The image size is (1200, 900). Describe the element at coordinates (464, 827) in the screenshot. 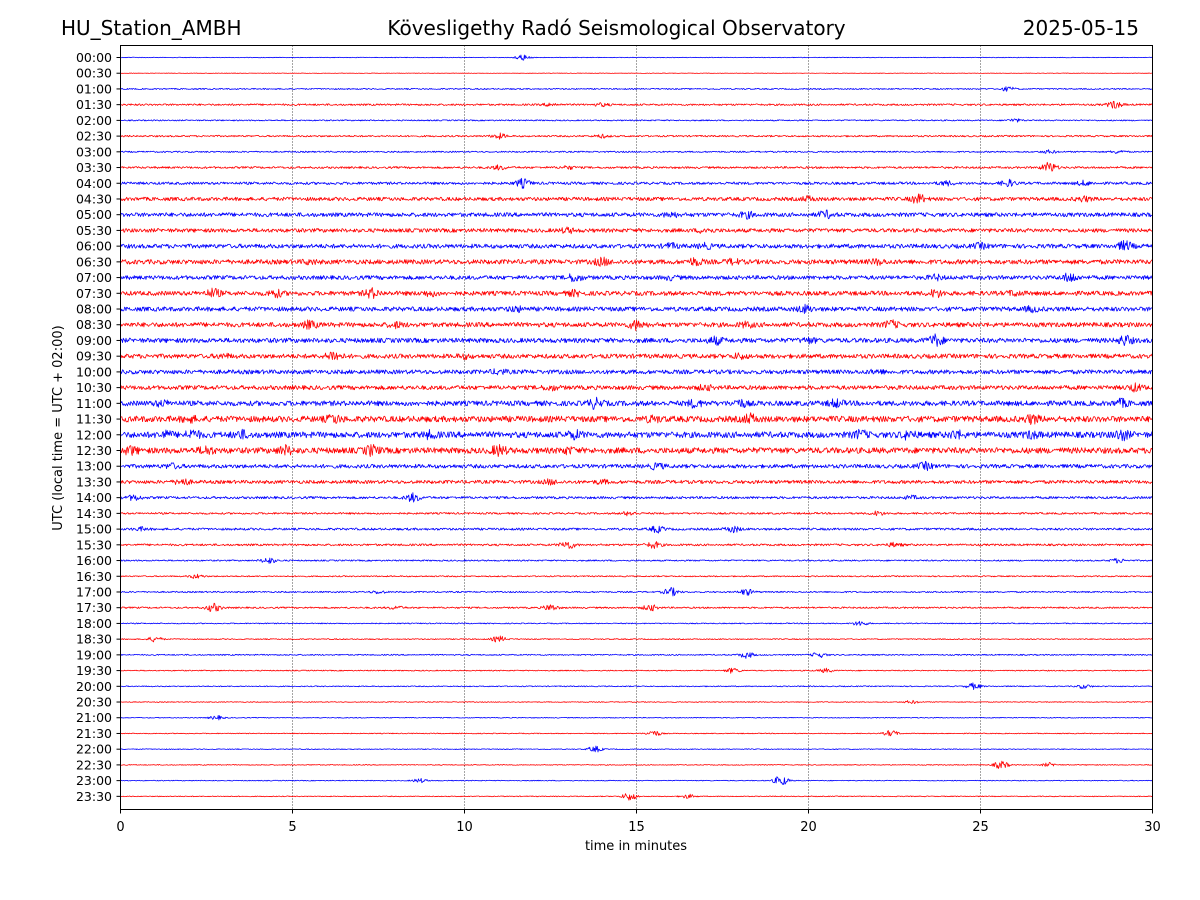

I see `x-tick-label: 10` at that location.